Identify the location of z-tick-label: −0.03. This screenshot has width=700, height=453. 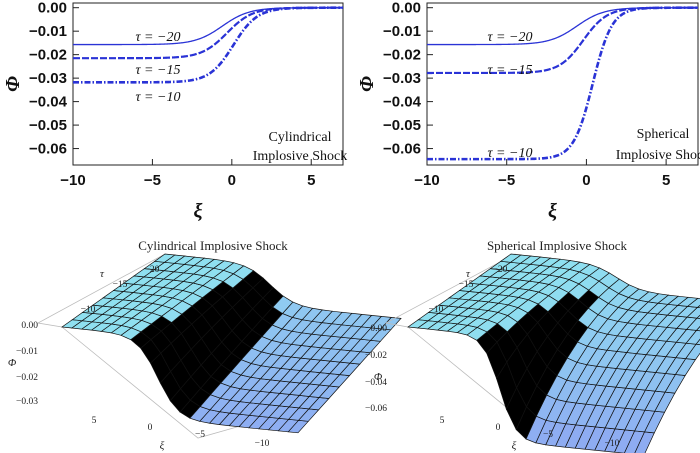
(27, 402).